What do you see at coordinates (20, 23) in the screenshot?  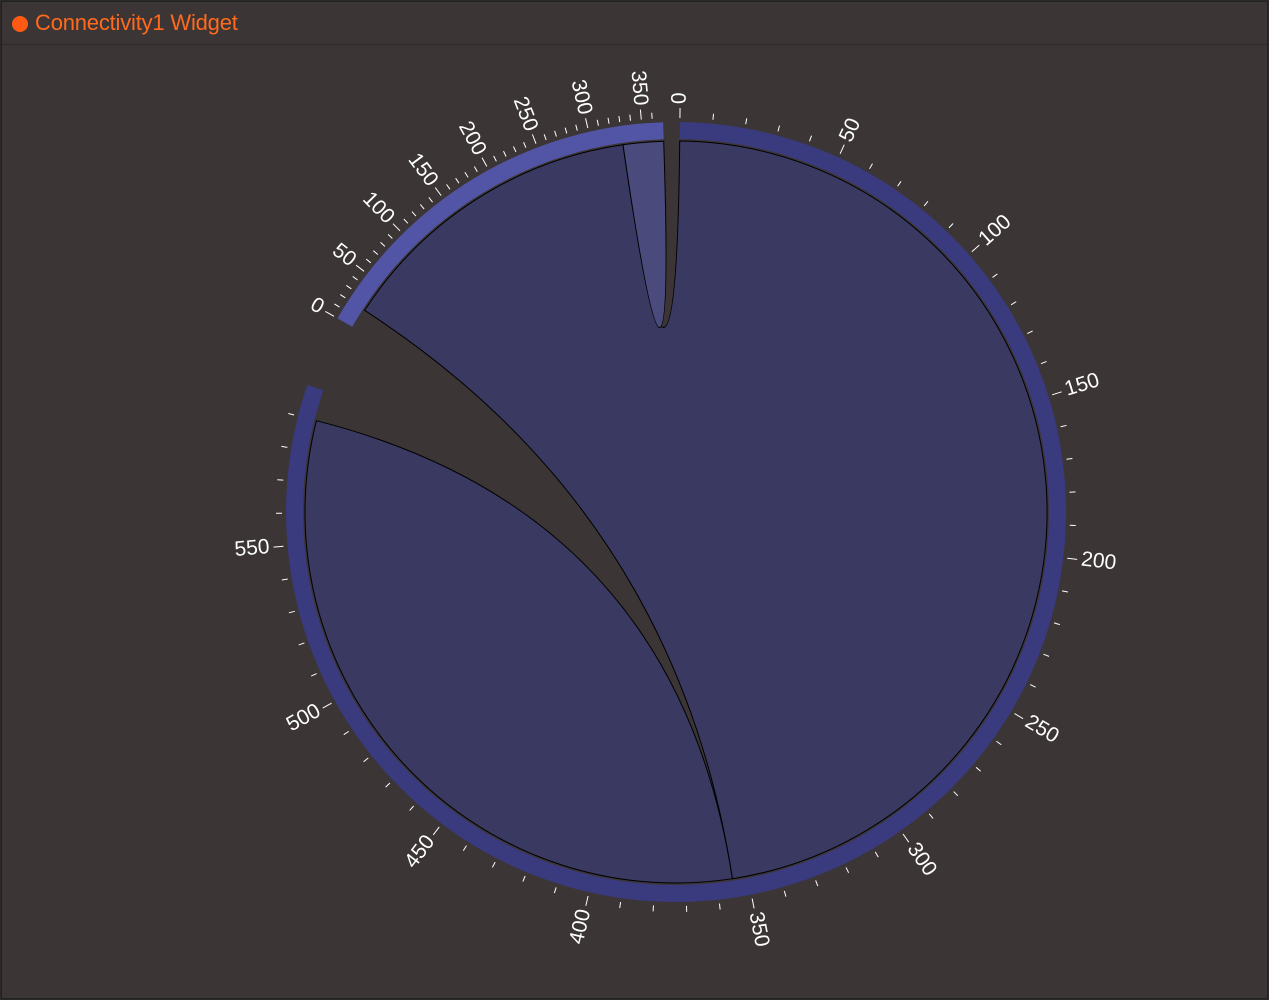 I see `status-dot-icon` at bounding box center [20, 23].